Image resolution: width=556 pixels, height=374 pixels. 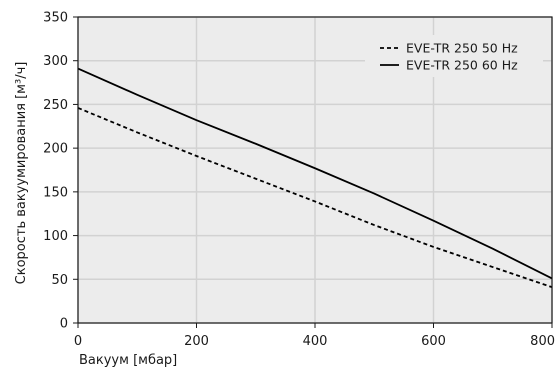 I want to click on x-tick-label: 800, so click(x=542, y=341).